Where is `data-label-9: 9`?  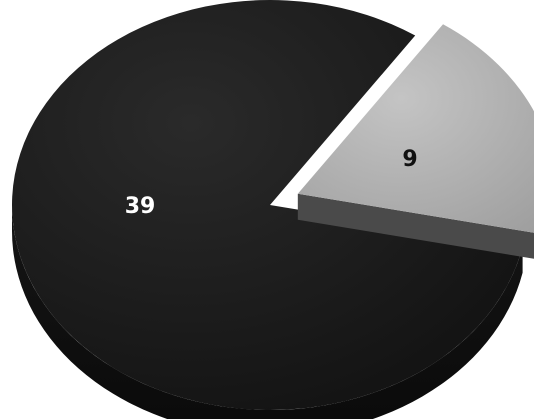
data-label-9: 9 is located at coordinates (409, 159).